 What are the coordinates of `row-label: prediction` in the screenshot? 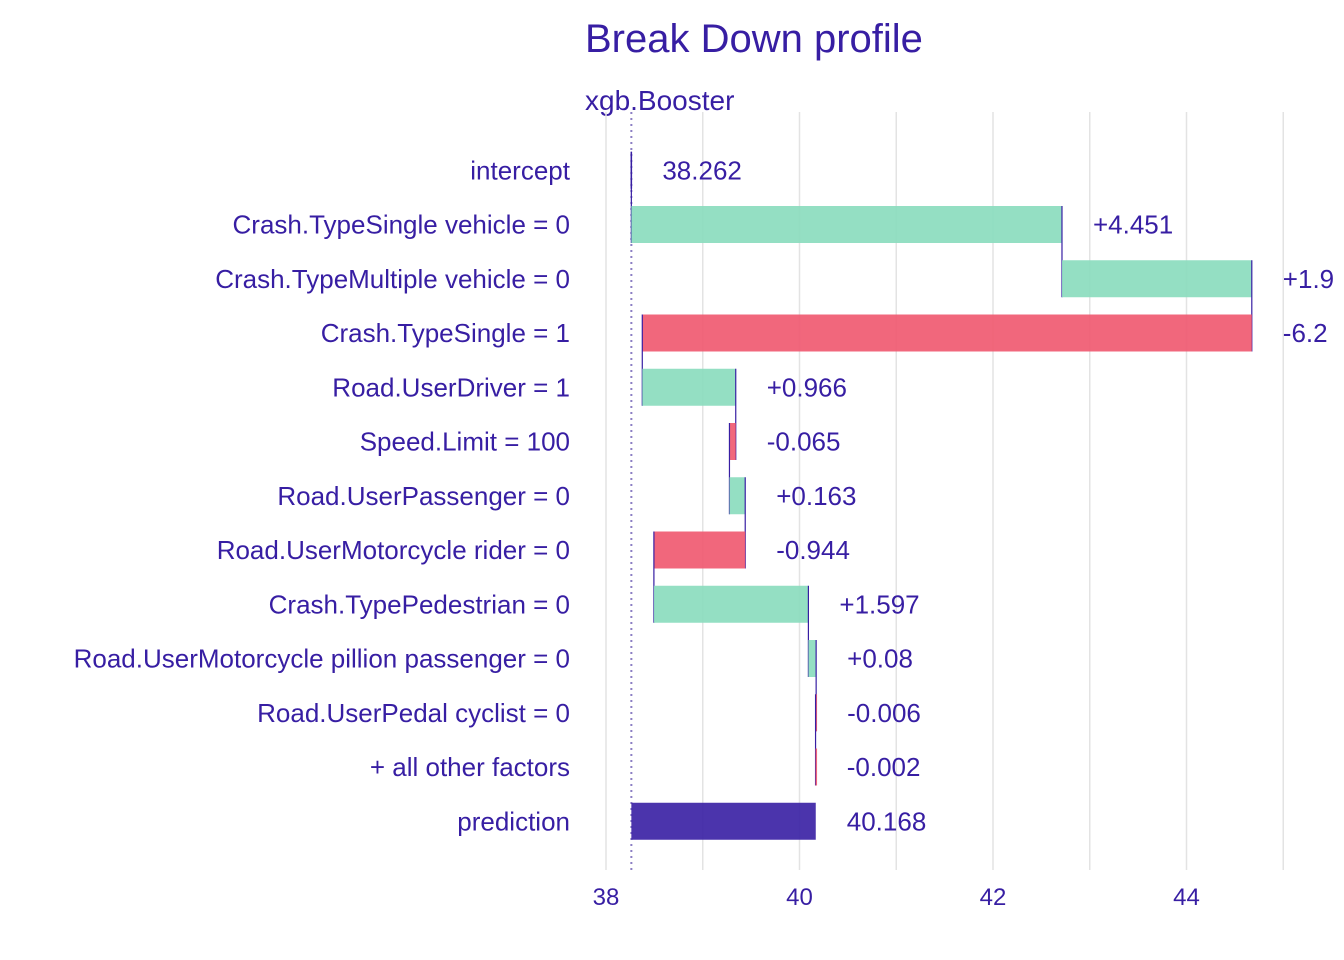 It's located at (513, 821).